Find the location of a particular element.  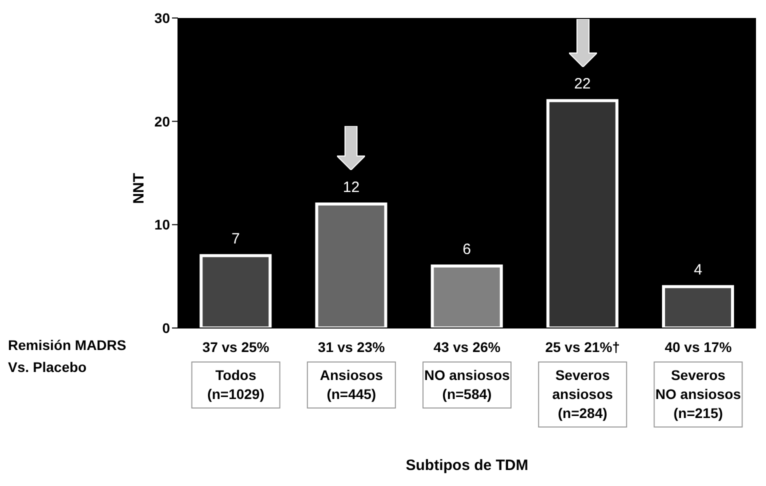

x-tick-label: 25 vs 21%† Severos ansiosos (n=284) is located at coordinates (582, 380).